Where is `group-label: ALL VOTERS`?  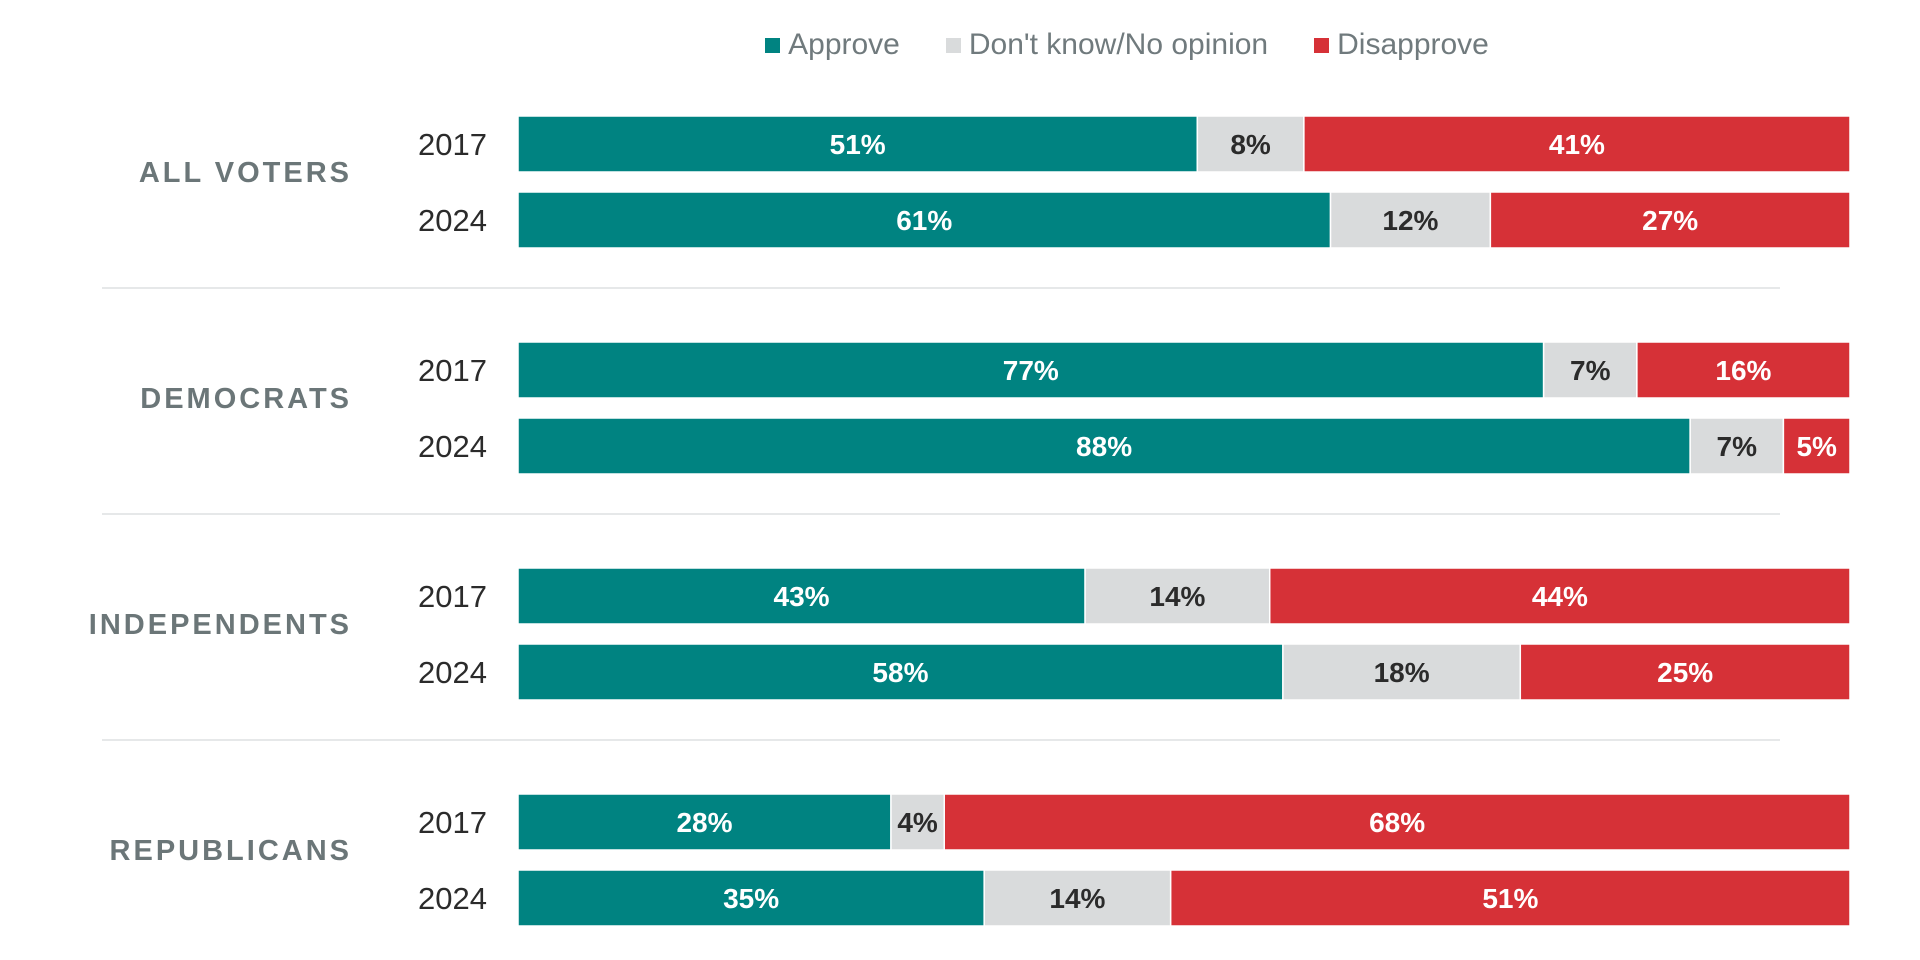 group-label: ALL VOTERS is located at coordinates (245, 173).